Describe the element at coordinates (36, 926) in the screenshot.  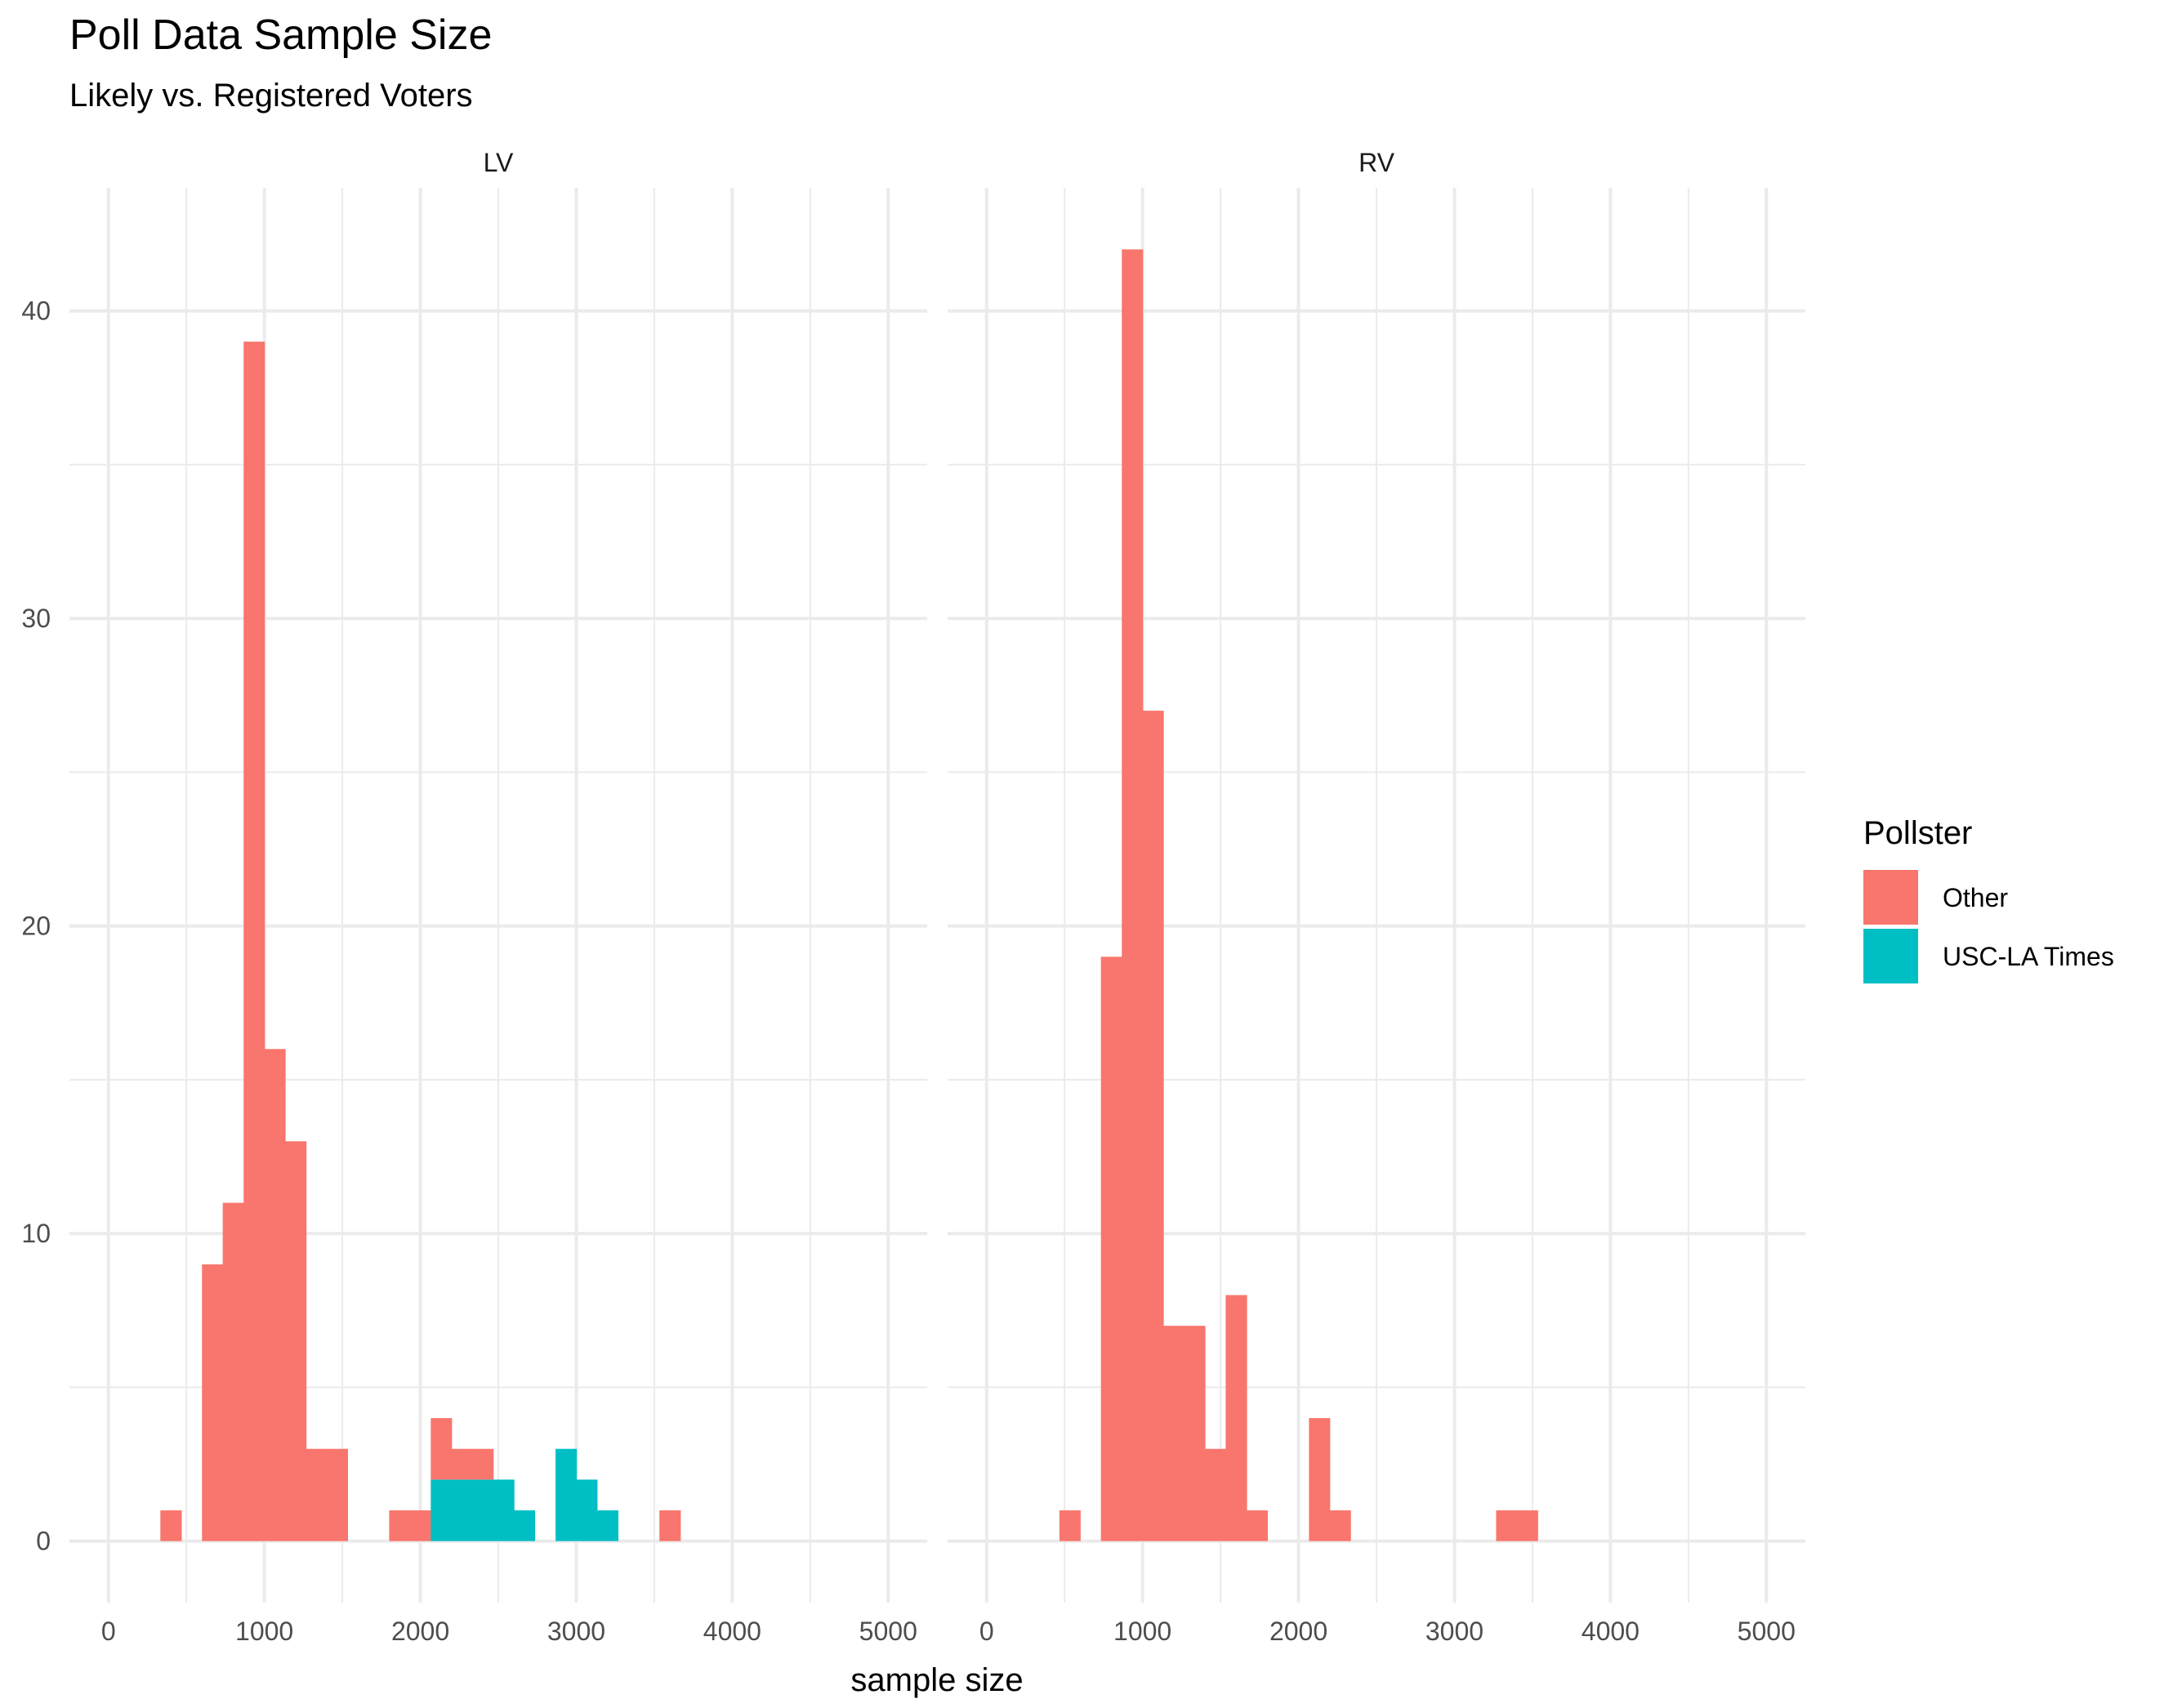
I see `y-tick-label: 20` at that location.